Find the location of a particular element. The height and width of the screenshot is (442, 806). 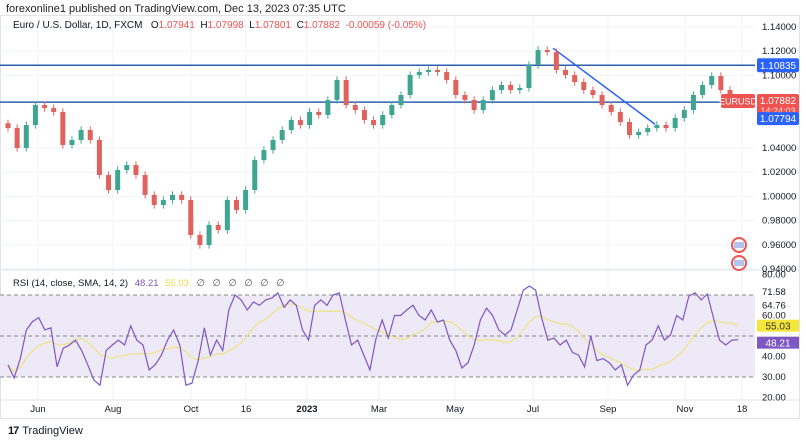

rsi-tick-label: 64.76 is located at coordinates (774, 306).